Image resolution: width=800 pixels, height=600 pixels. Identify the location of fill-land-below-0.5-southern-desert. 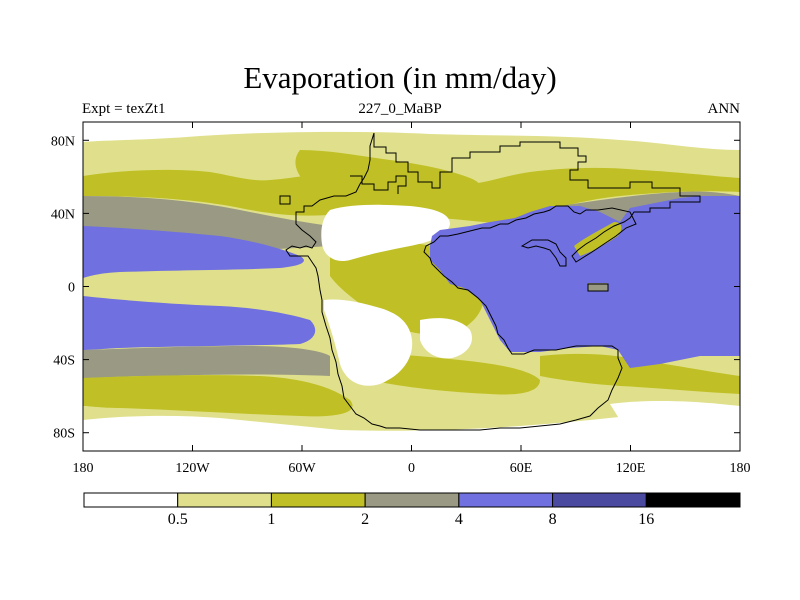
(368, 342).